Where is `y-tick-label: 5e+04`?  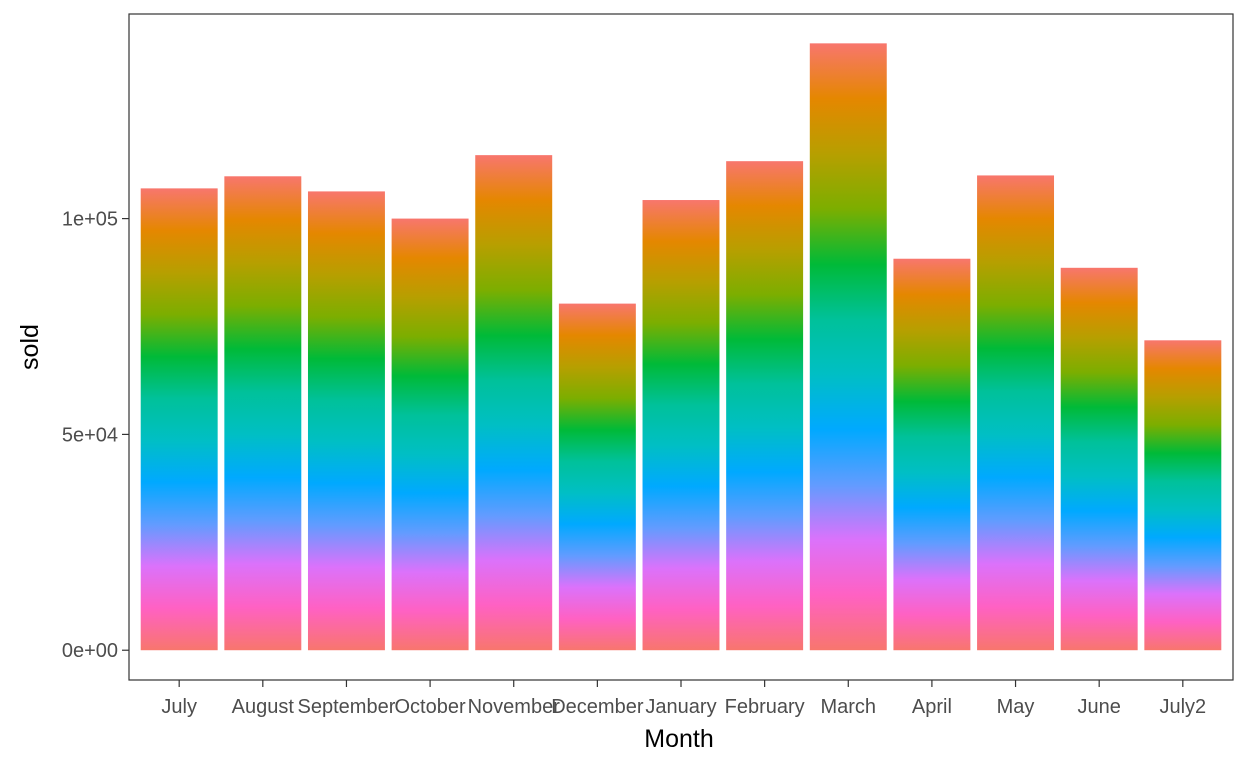 y-tick-label: 5e+04 is located at coordinates (90, 435).